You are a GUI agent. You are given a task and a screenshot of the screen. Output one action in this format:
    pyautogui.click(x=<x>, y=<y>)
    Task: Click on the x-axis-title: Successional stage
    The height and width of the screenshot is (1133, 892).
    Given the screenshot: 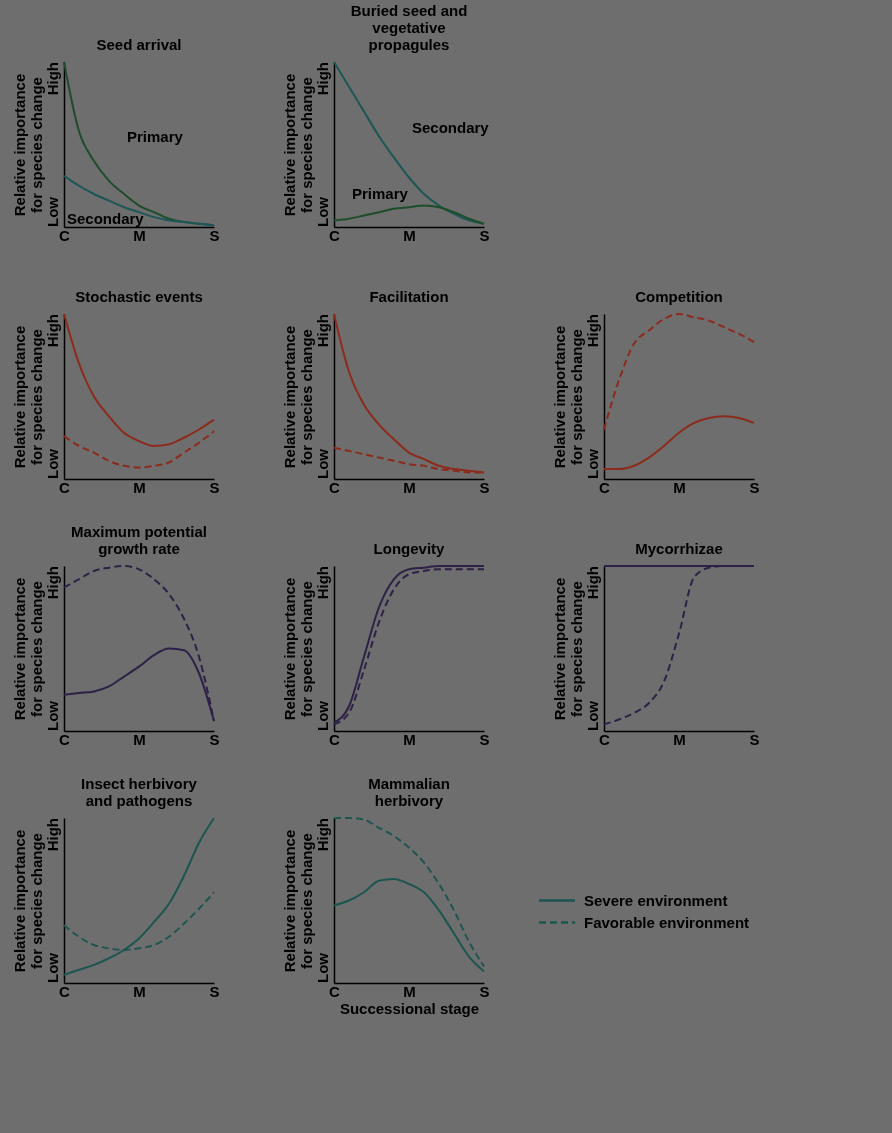 What is the action you would take?
    pyautogui.click(x=409, y=1008)
    